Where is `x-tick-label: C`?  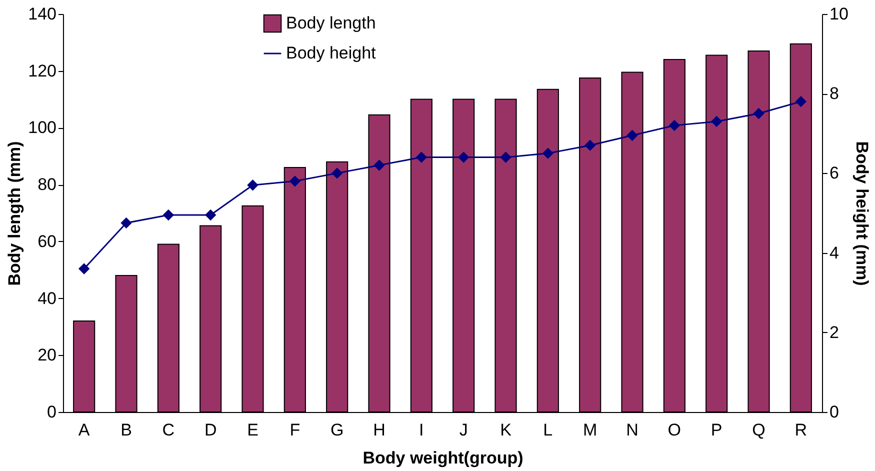 x-tick-label: C is located at coordinates (168, 430).